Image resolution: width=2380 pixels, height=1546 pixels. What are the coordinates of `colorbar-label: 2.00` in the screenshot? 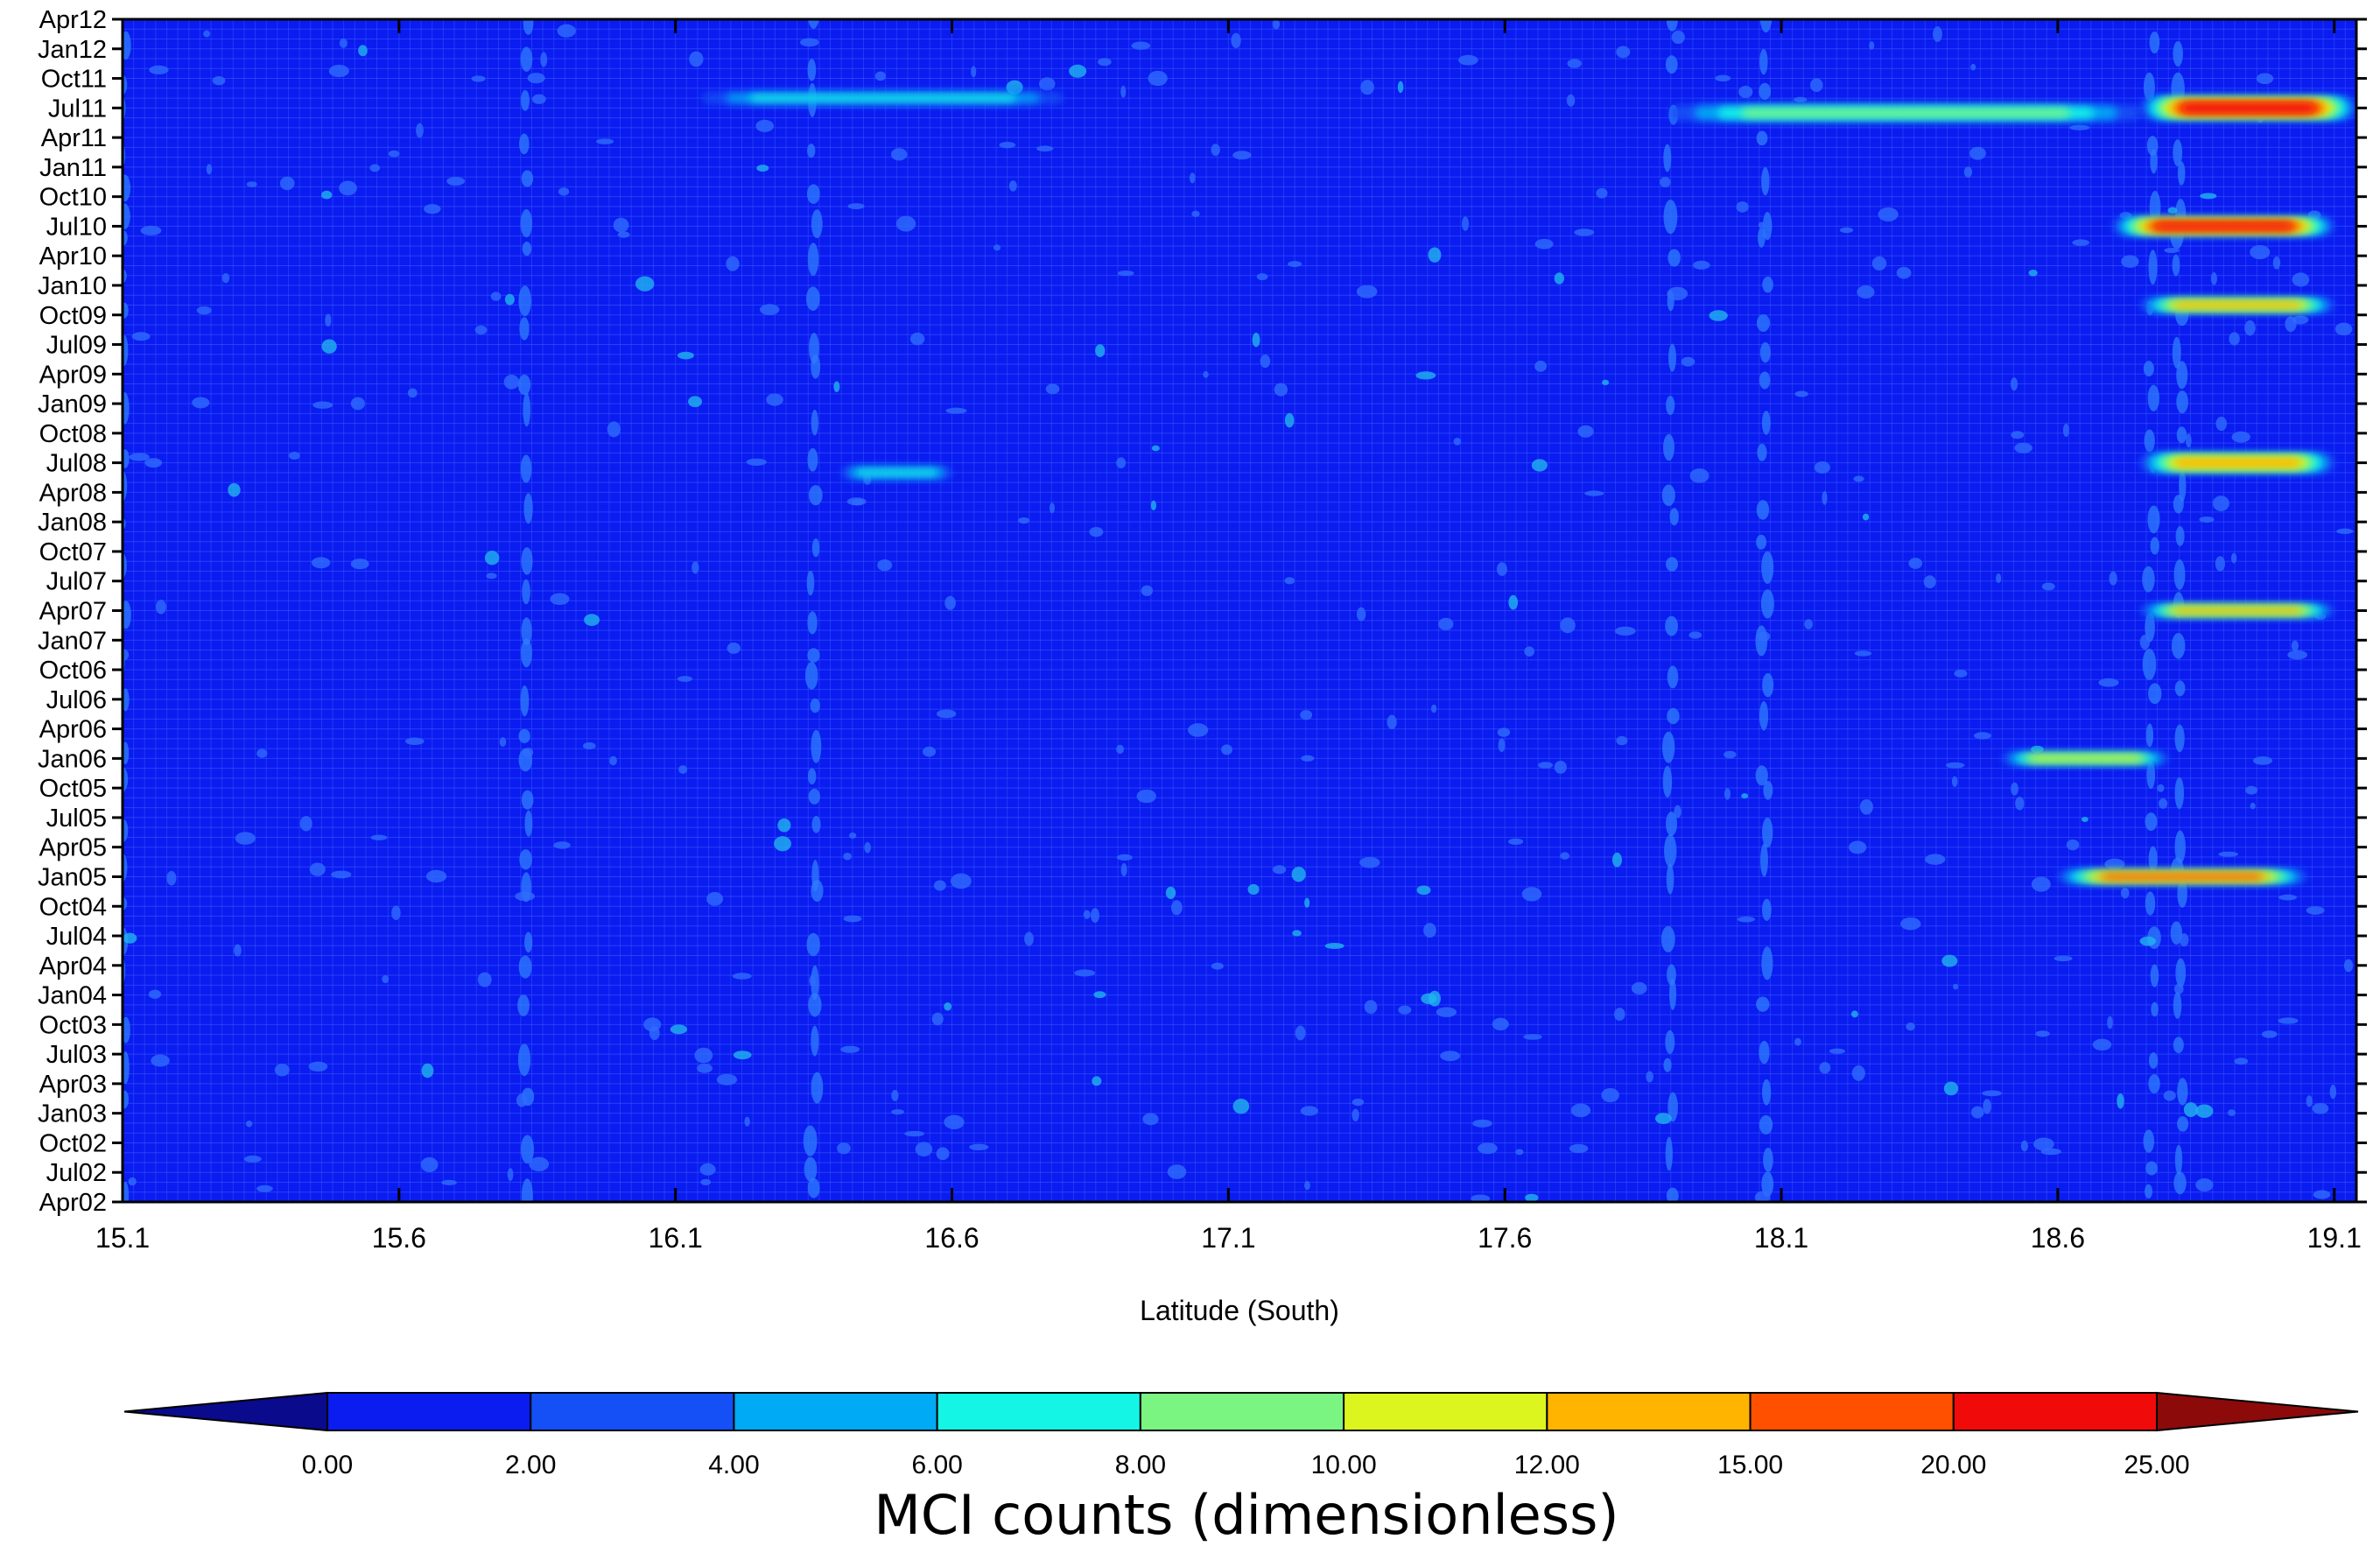 It's located at (530, 1465).